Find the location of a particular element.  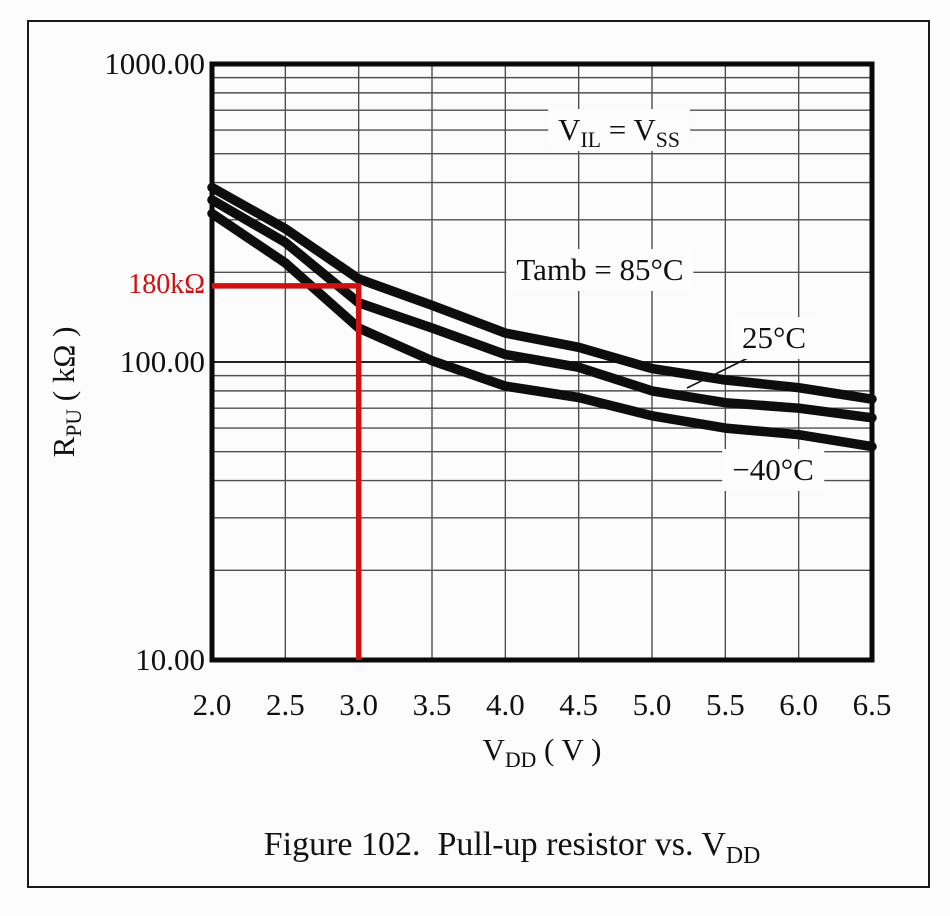

figure-caption: Figure 102. Pull-up resistor vs. VDD is located at coordinates (512, 847).